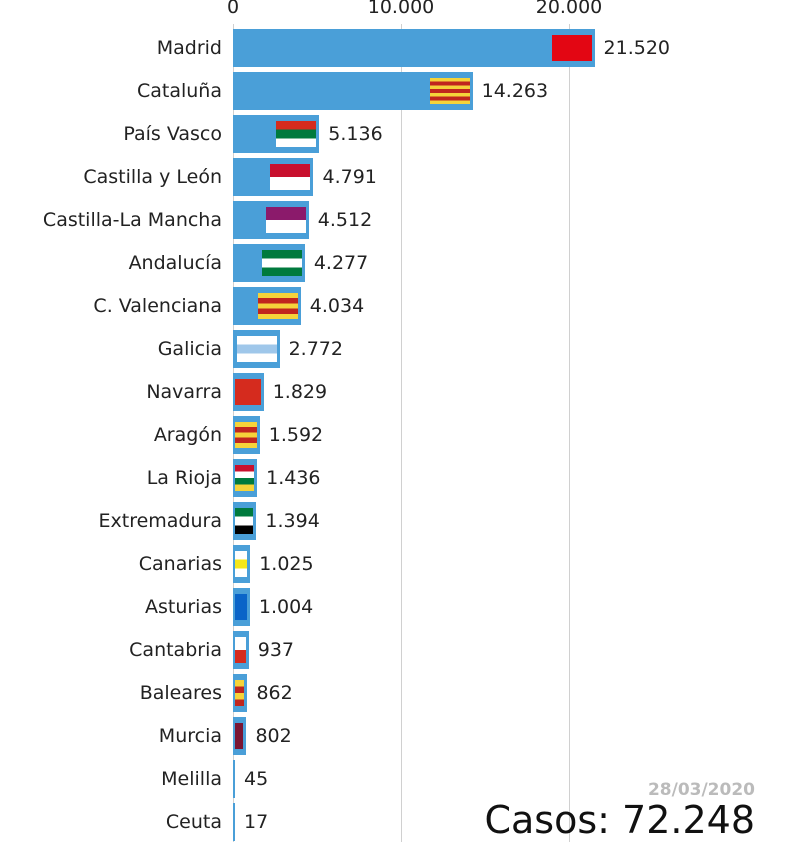  What do you see at coordinates (401, 9) in the screenshot?
I see `x-tick-label: 10.000` at bounding box center [401, 9].